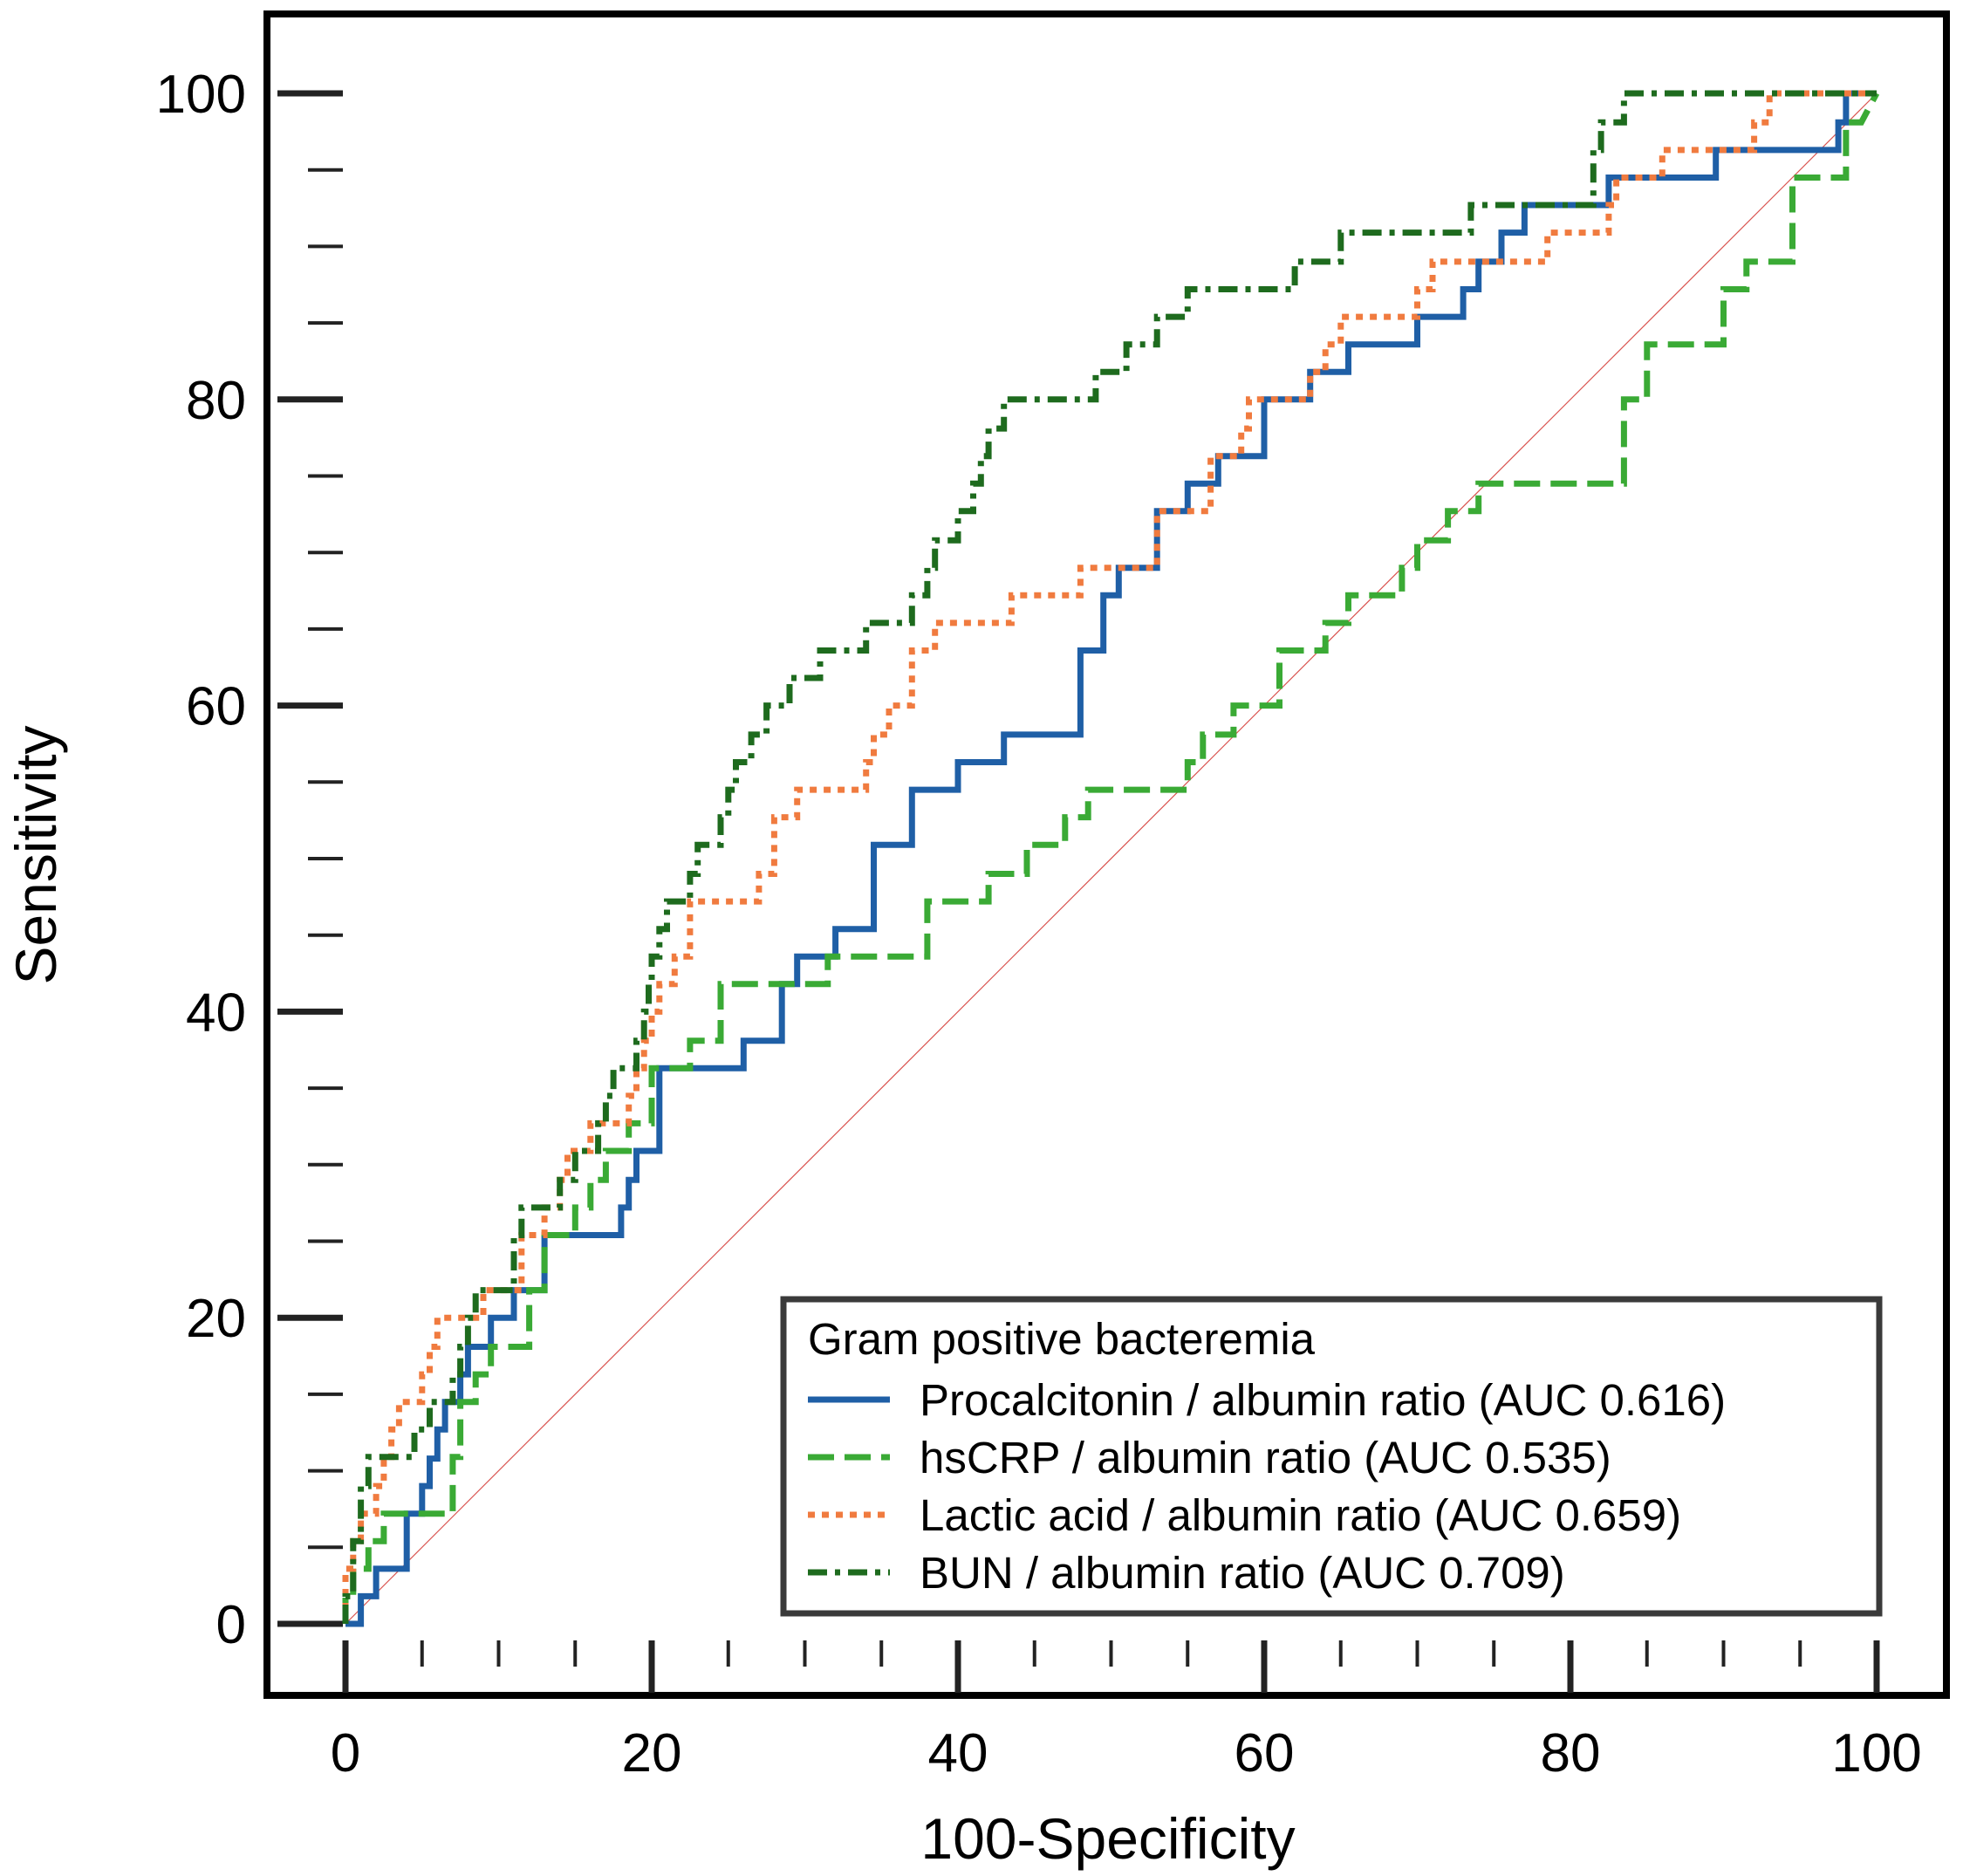 Image resolution: width=1963 pixels, height=1876 pixels. What do you see at coordinates (201, 95) in the screenshot?
I see `y-tick-label: 100` at bounding box center [201, 95].